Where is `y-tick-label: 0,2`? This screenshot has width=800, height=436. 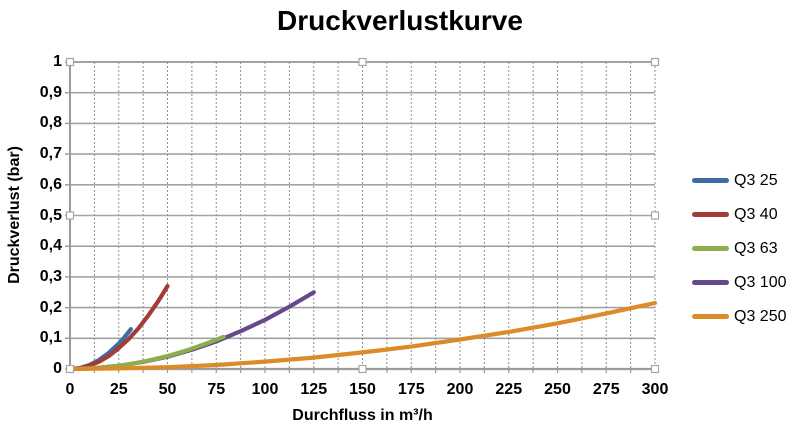
y-tick-label: 0,2 is located at coordinates (50, 307).